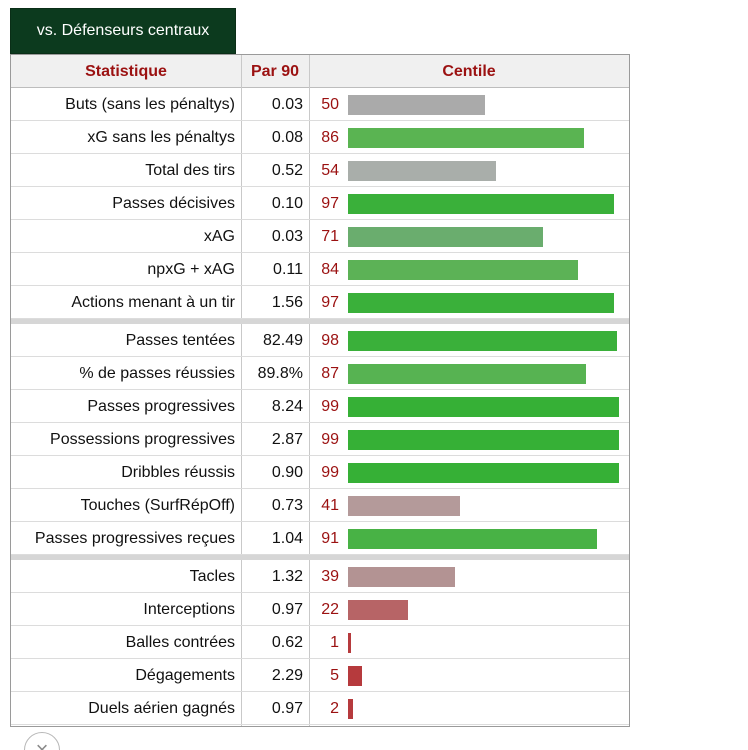 This screenshot has width=748, height=750. I want to click on percentile-value: 39, so click(330, 576).